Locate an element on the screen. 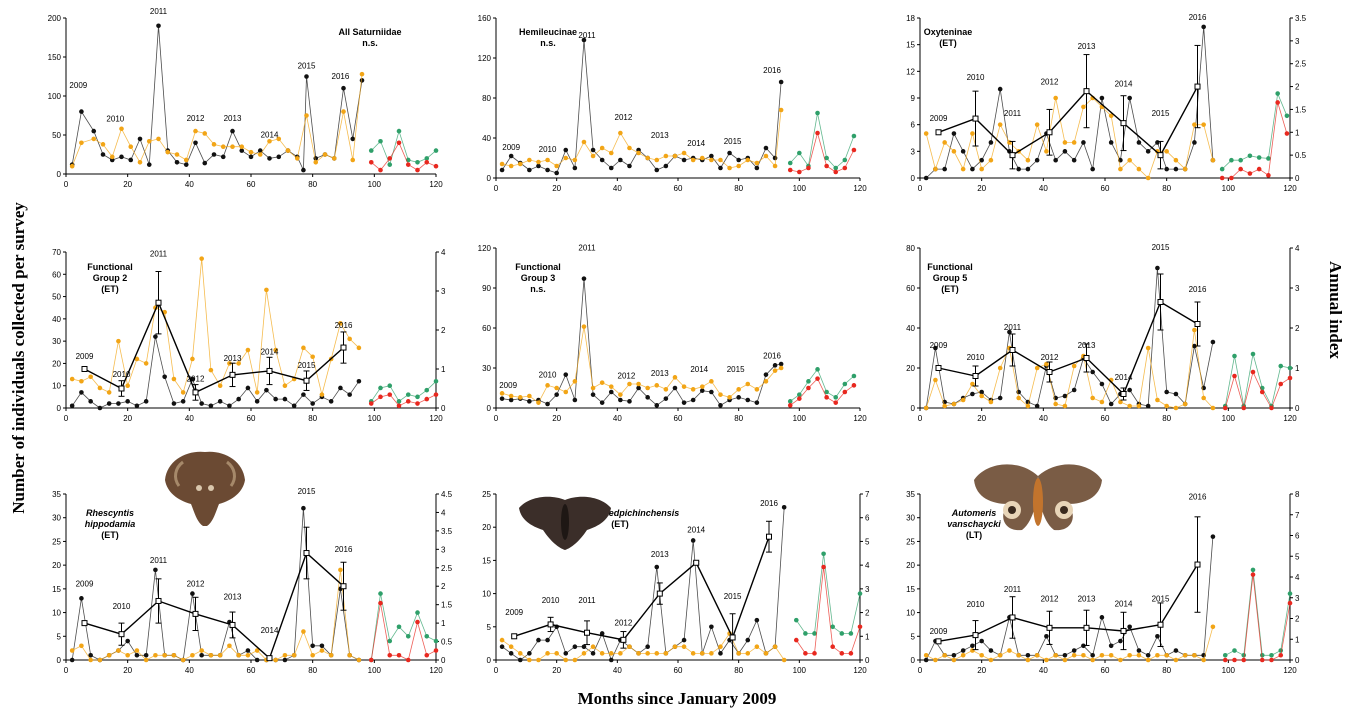 This screenshot has width=1346, height=715. panel-title-line: Automeris is located at coordinates (974, 513).